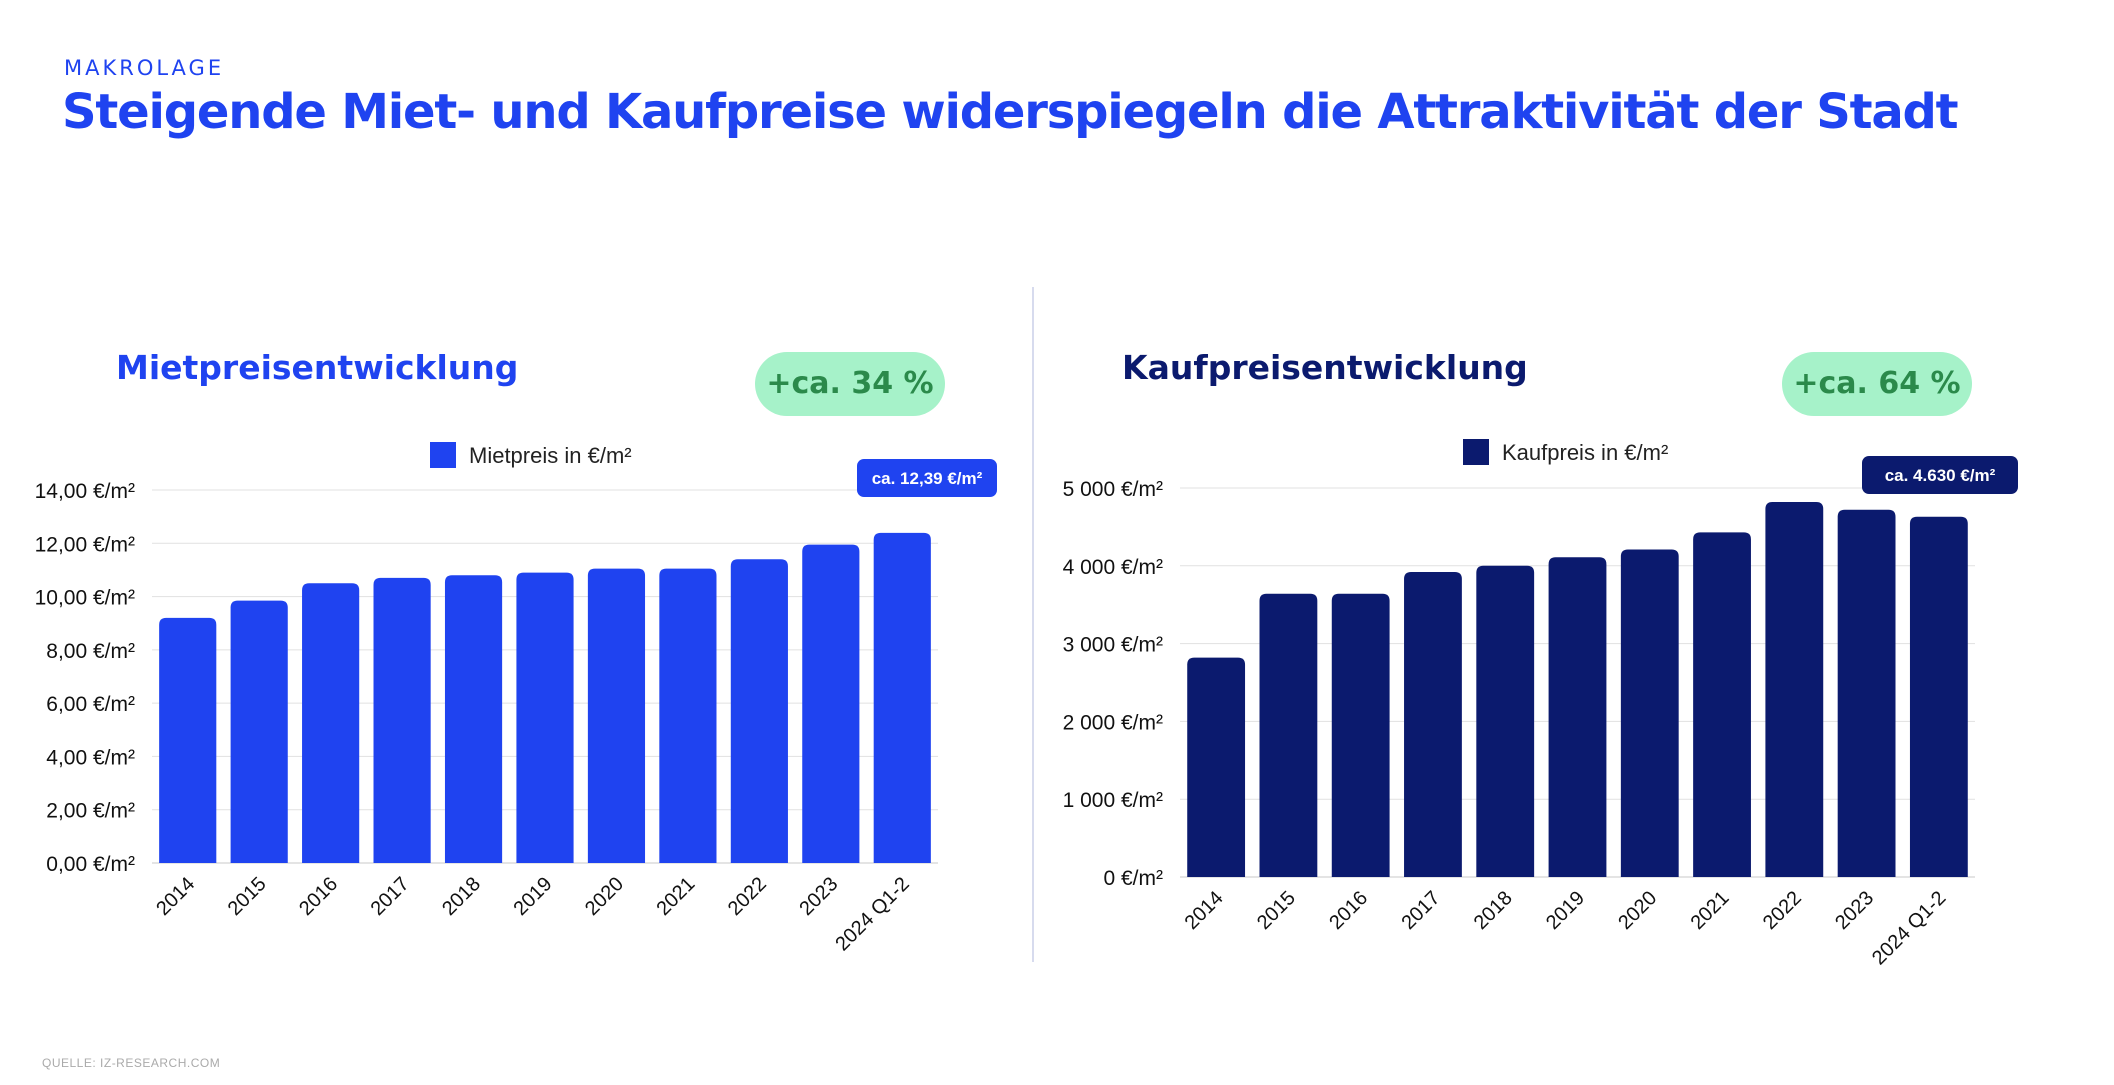 Image resolution: width=2114 pixels, height=1085 pixels. What do you see at coordinates (144, 68) in the screenshot?
I see `eyebrow-label: MAKROLAGE` at bounding box center [144, 68].